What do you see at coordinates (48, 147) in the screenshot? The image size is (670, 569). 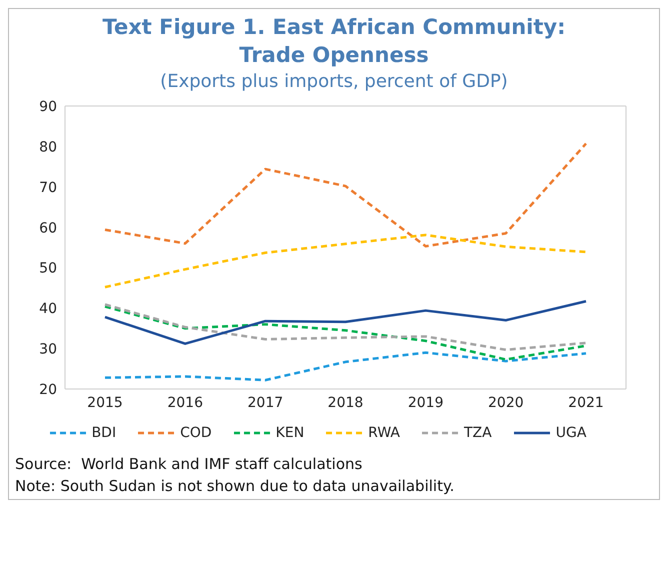 I see `y-tick-label: 80` at bounding box center [48, 147].